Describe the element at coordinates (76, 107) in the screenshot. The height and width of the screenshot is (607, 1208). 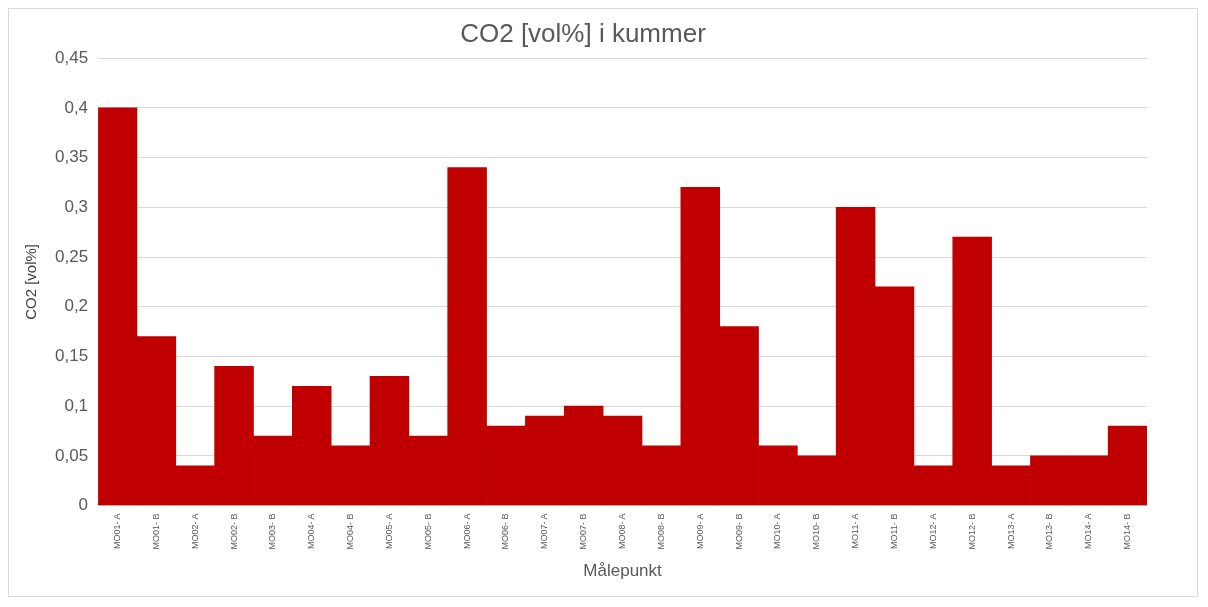
I see `y-tick-label: 0,4` at that location.